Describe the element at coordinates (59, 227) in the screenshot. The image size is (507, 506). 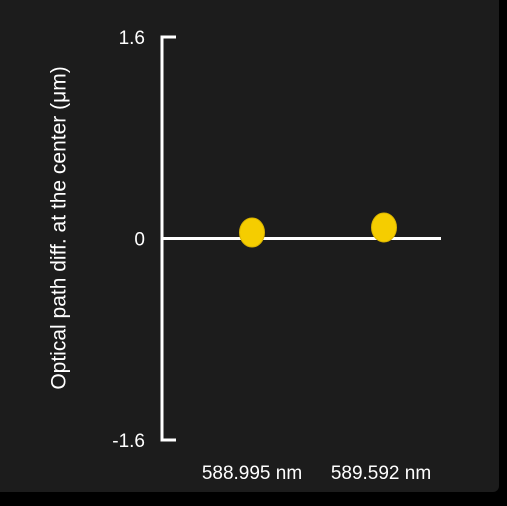
I see `y-axis-title: Optical path diff. at the center (μm)` at that location.